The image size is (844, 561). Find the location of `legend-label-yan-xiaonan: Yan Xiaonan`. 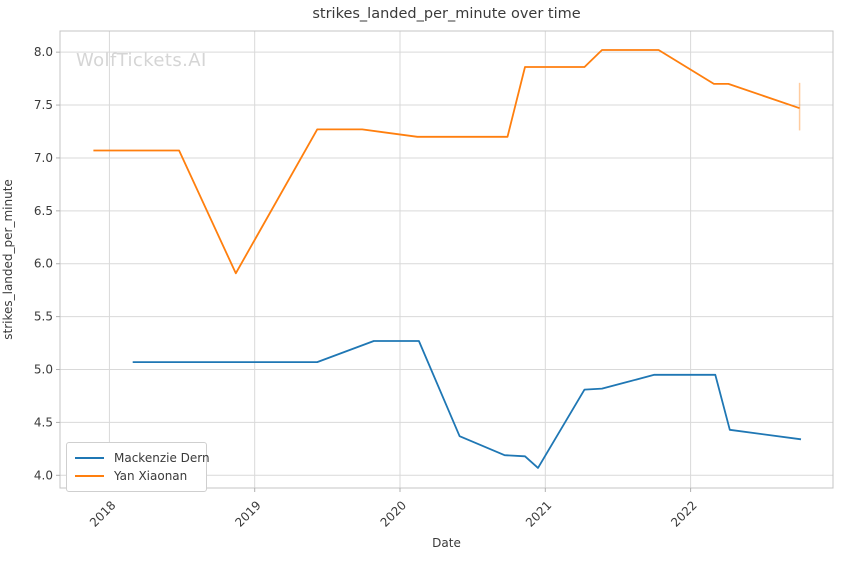

legend-label-yan-xiaonan: Yan Xiaonan is located at coordinates (151, 476).